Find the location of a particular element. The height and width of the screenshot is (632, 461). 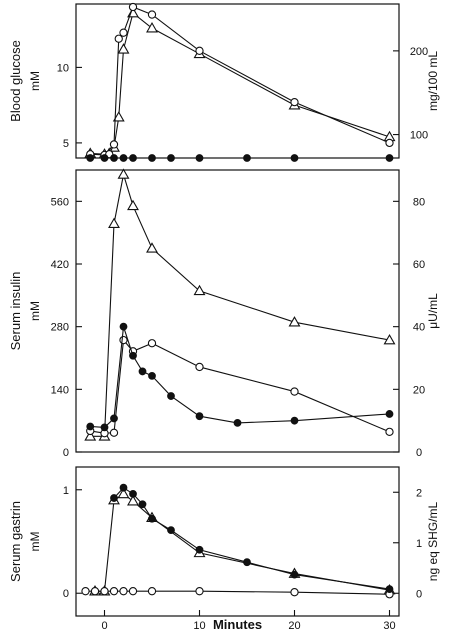

gastrin-series-line-circle-filled is located at coordinates (251, 538).